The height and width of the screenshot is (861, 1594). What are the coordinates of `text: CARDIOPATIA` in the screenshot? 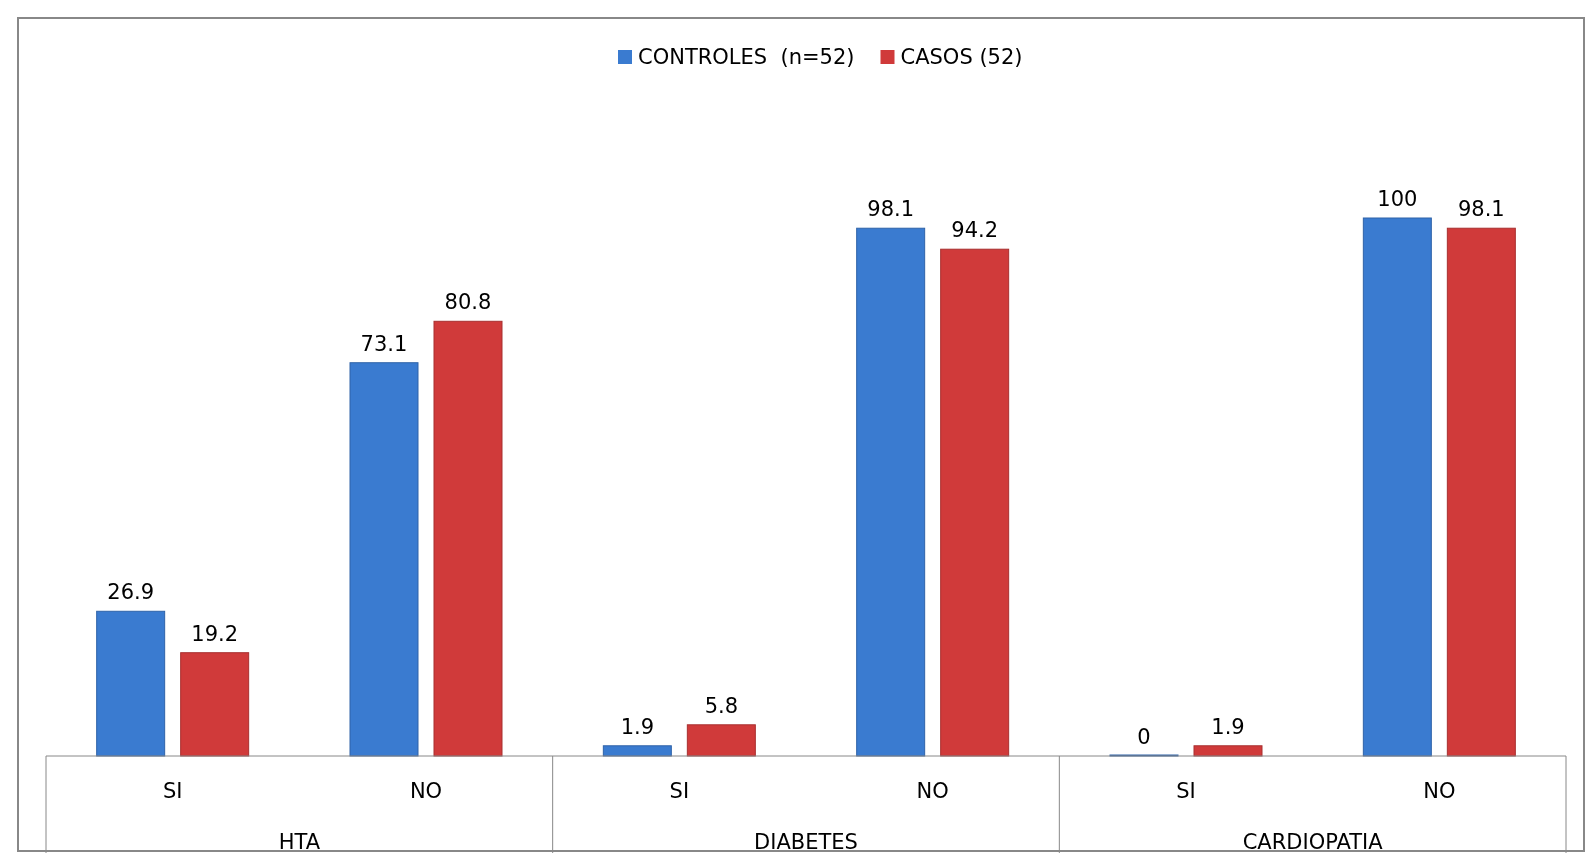 It's located at (1313, 842).